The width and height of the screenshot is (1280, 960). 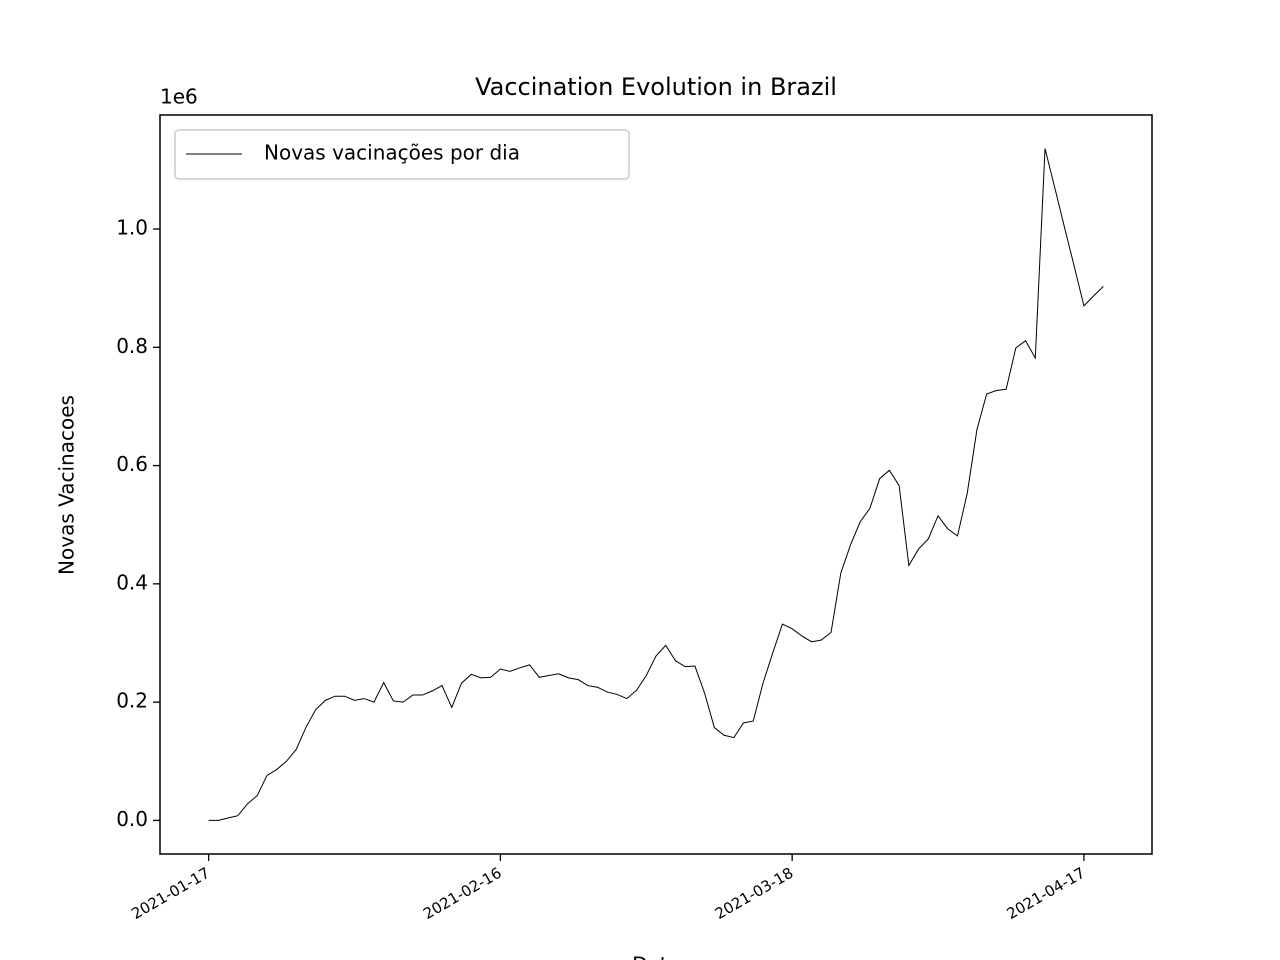 What do you see at coordinates (132, 819) in the screenshot?
I see `y-tick-label: 0.0` at bounding box center [132, 819].